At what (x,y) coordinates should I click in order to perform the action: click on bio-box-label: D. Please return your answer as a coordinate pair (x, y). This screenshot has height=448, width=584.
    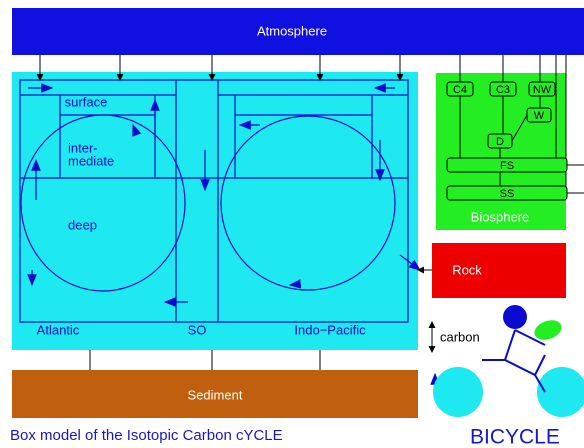
    Looking at the image, I should click on (500, 142).